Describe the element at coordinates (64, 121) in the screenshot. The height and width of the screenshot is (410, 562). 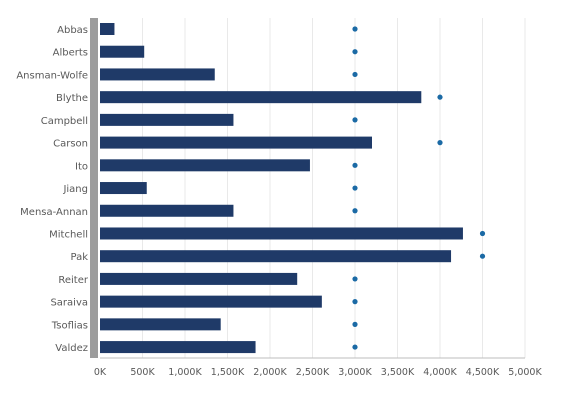
I see `category-label: Campbell` at that location.